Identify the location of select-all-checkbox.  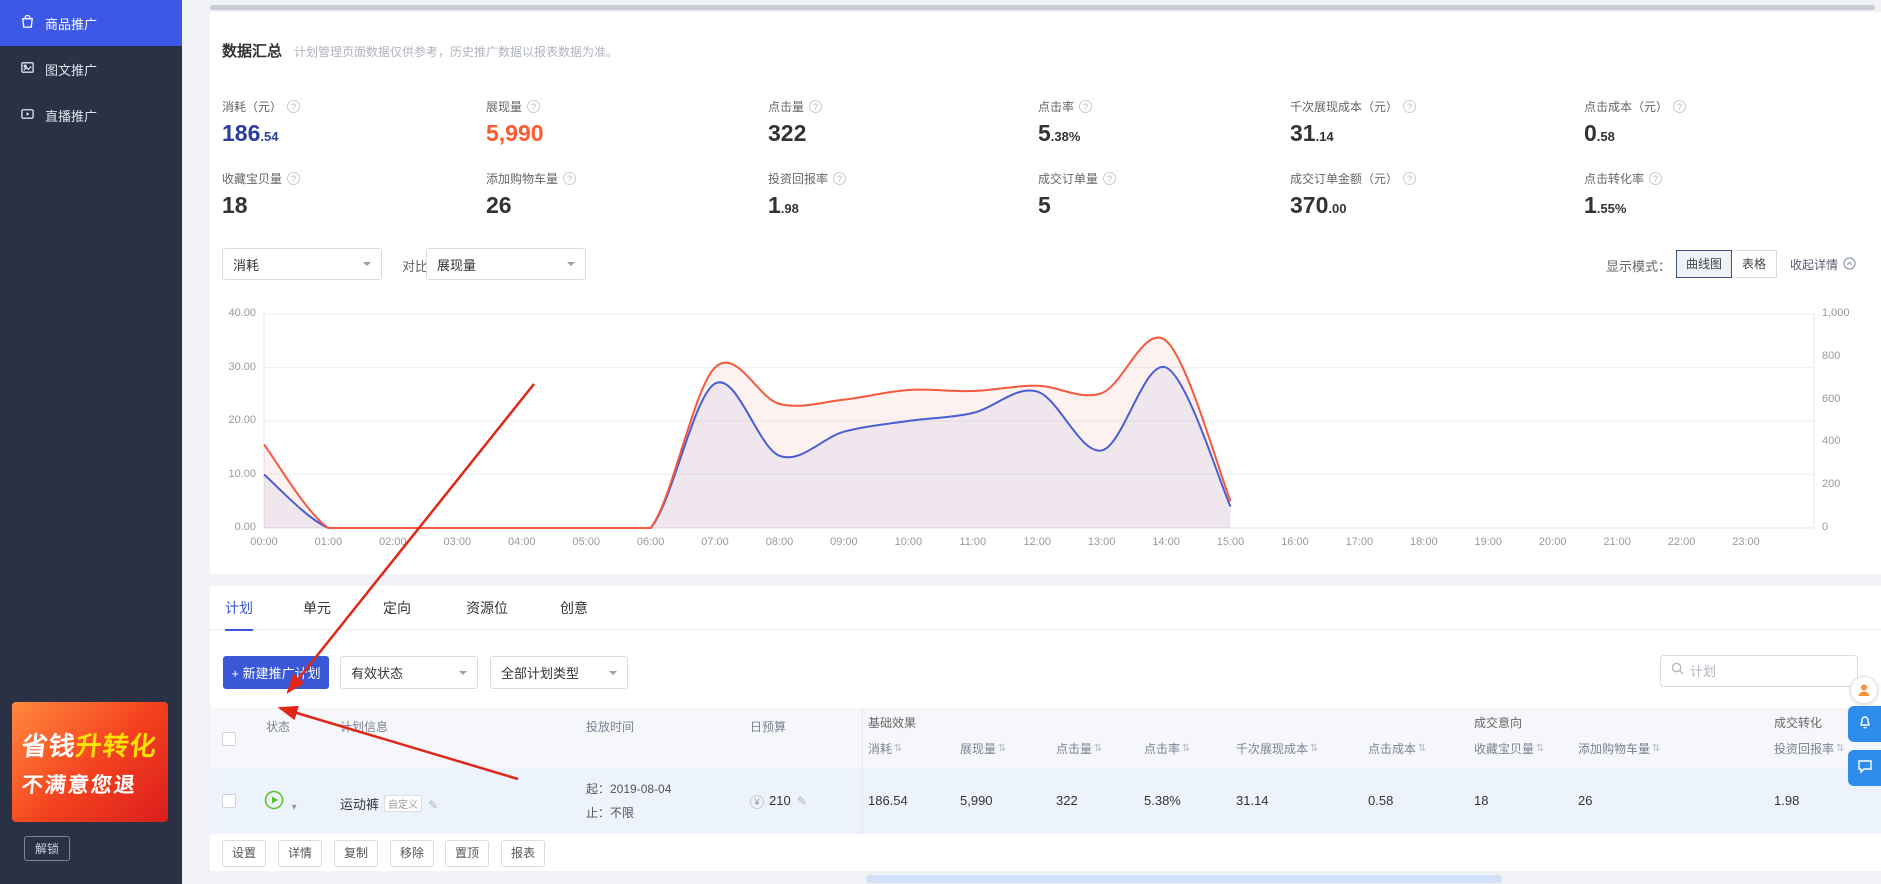
(229, 739).